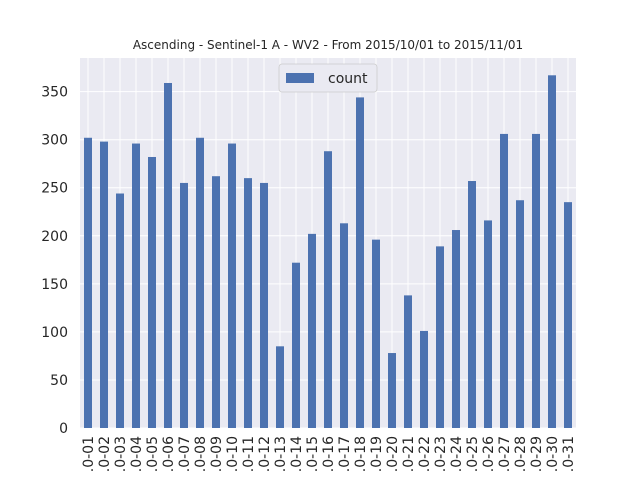  I want to click on y-tick-label: 350, so click(54, 93).